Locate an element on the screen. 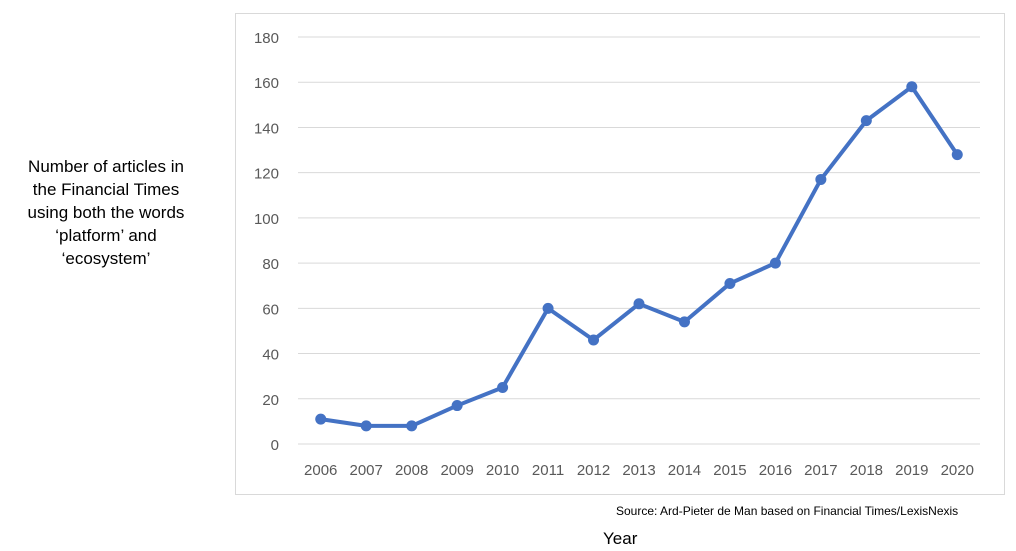 This screenshot has height=551, width=1016. x-tick-label: 2020 is located at coordinates (957, 470).